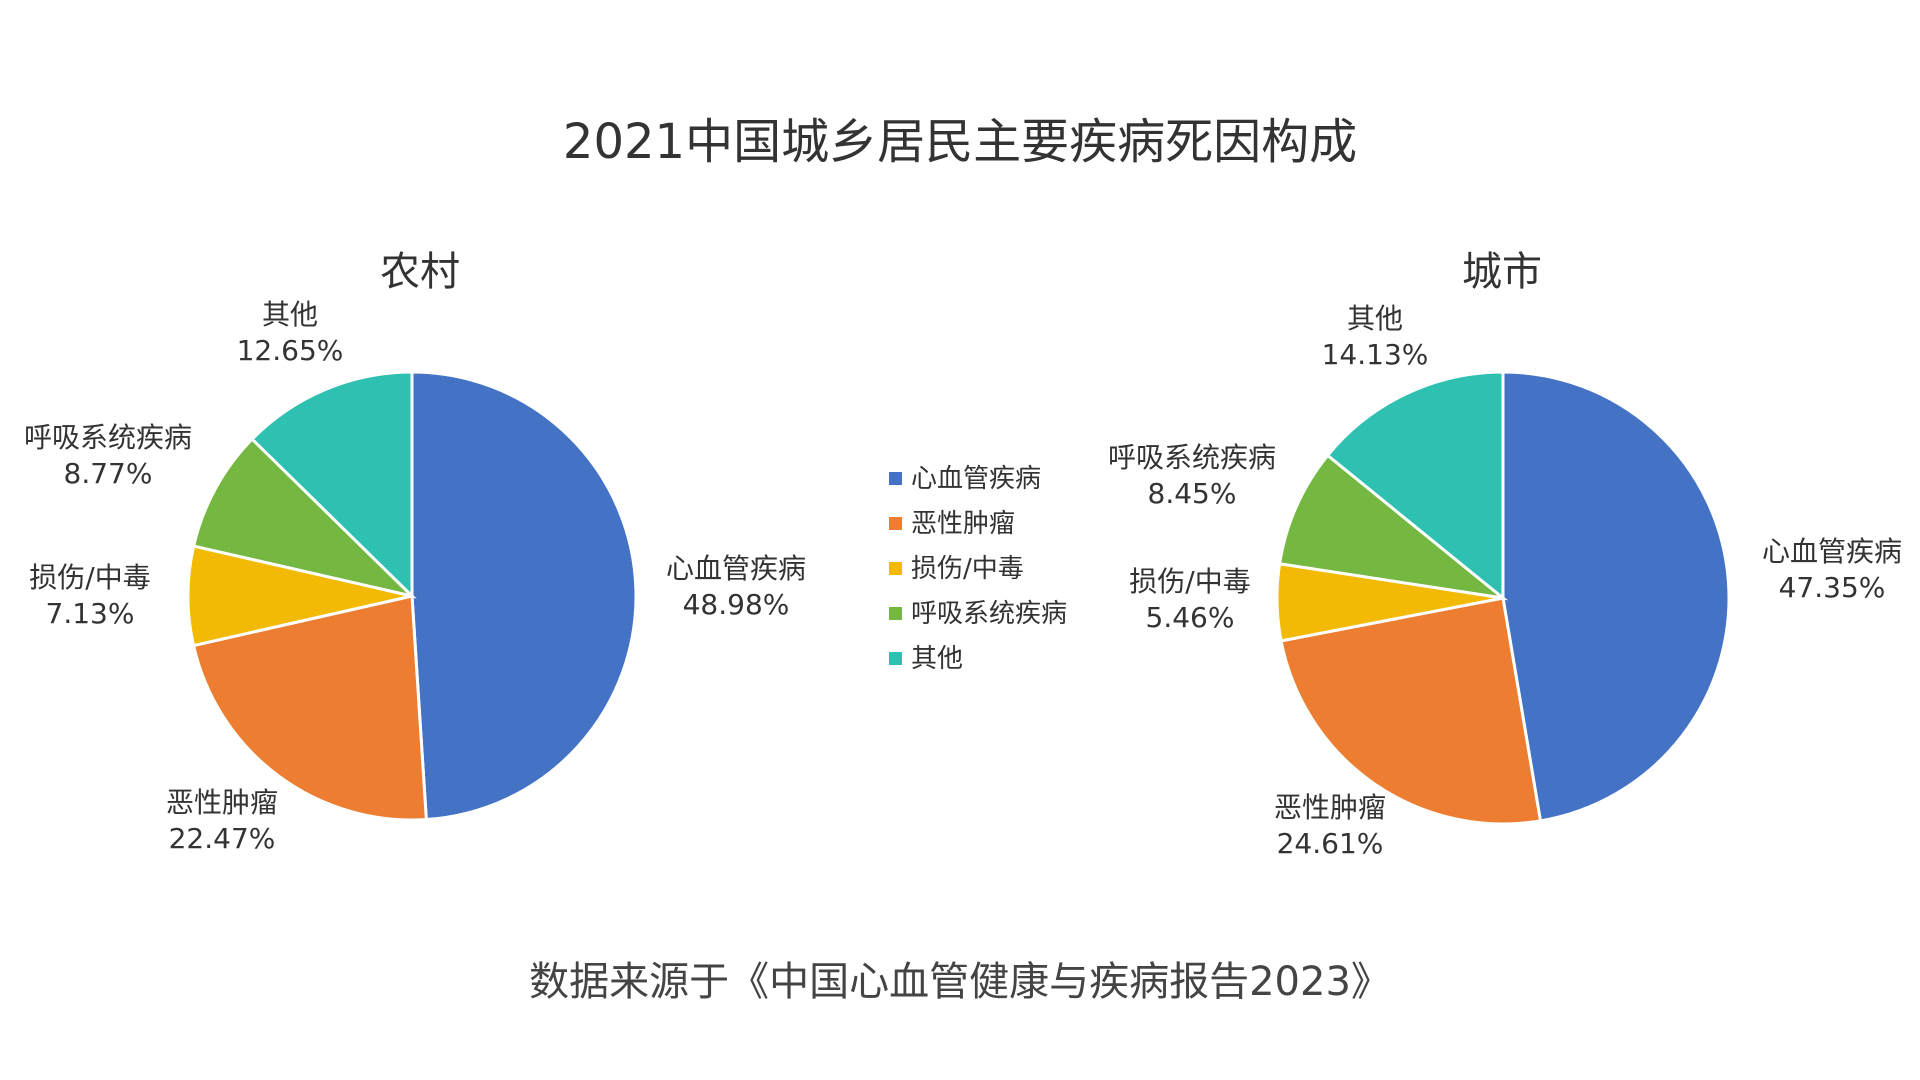 This screenshot has width=1920, height=1080. Describe the element at coordinates (895, 613) in the screenshot. I see `legend-swatch-respiratory` at that location.